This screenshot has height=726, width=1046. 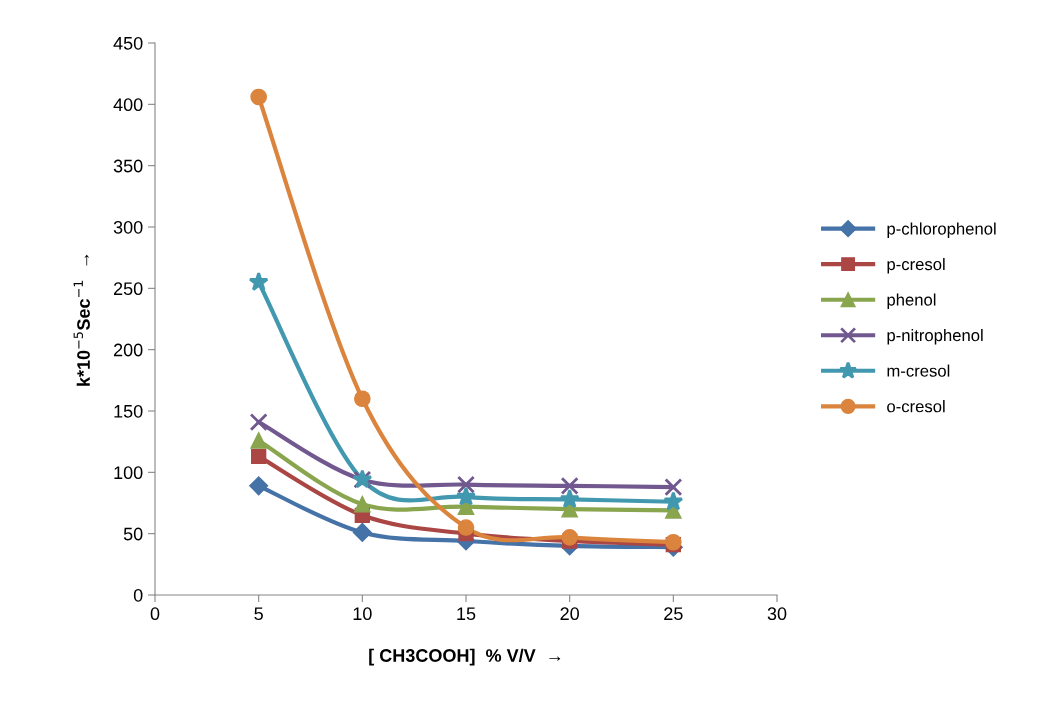 I want to click on y-tick-label: 450, so click(x=128, y=43).